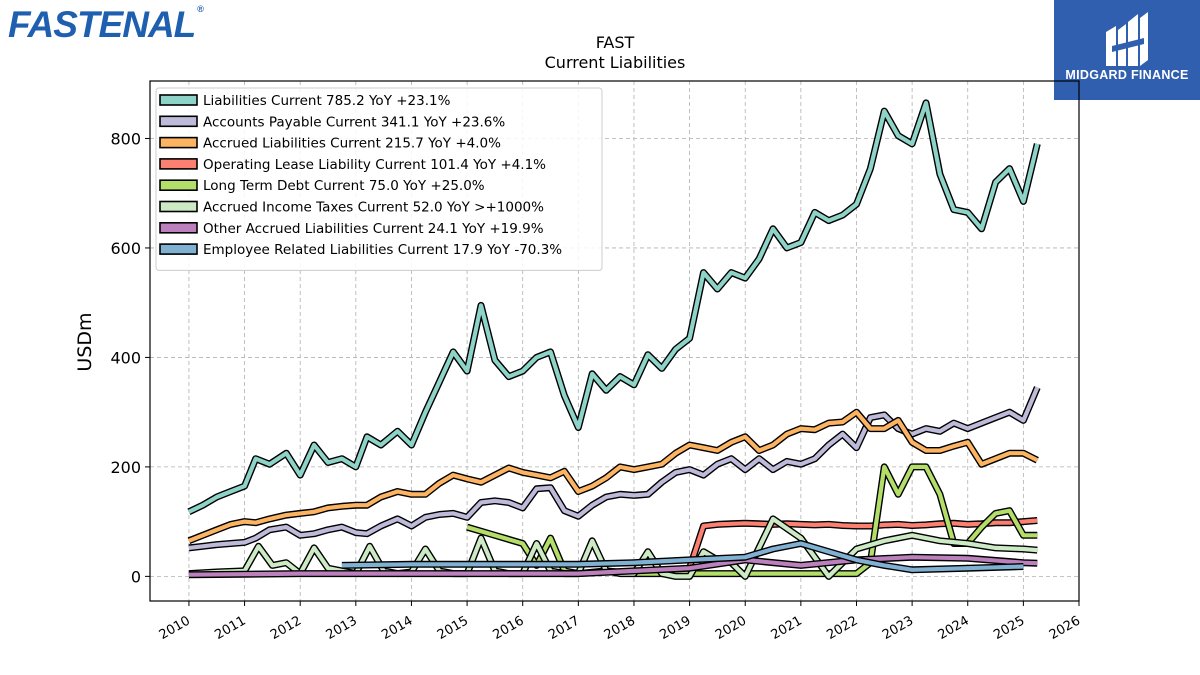  What do you see at coordinates (125, 248) in the screenshot?
I see `y-tick-label: 600` at bounding box center [125, 248].